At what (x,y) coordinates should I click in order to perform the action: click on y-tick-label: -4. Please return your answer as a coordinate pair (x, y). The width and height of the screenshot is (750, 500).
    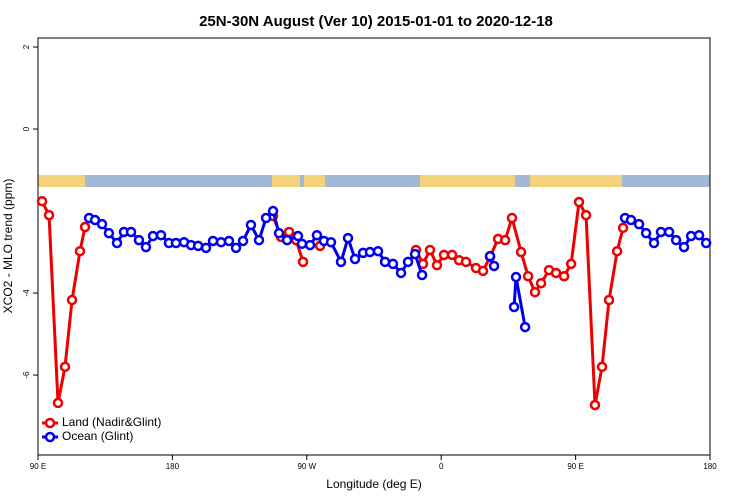
    Looking at the image, I should click on (26, 293).